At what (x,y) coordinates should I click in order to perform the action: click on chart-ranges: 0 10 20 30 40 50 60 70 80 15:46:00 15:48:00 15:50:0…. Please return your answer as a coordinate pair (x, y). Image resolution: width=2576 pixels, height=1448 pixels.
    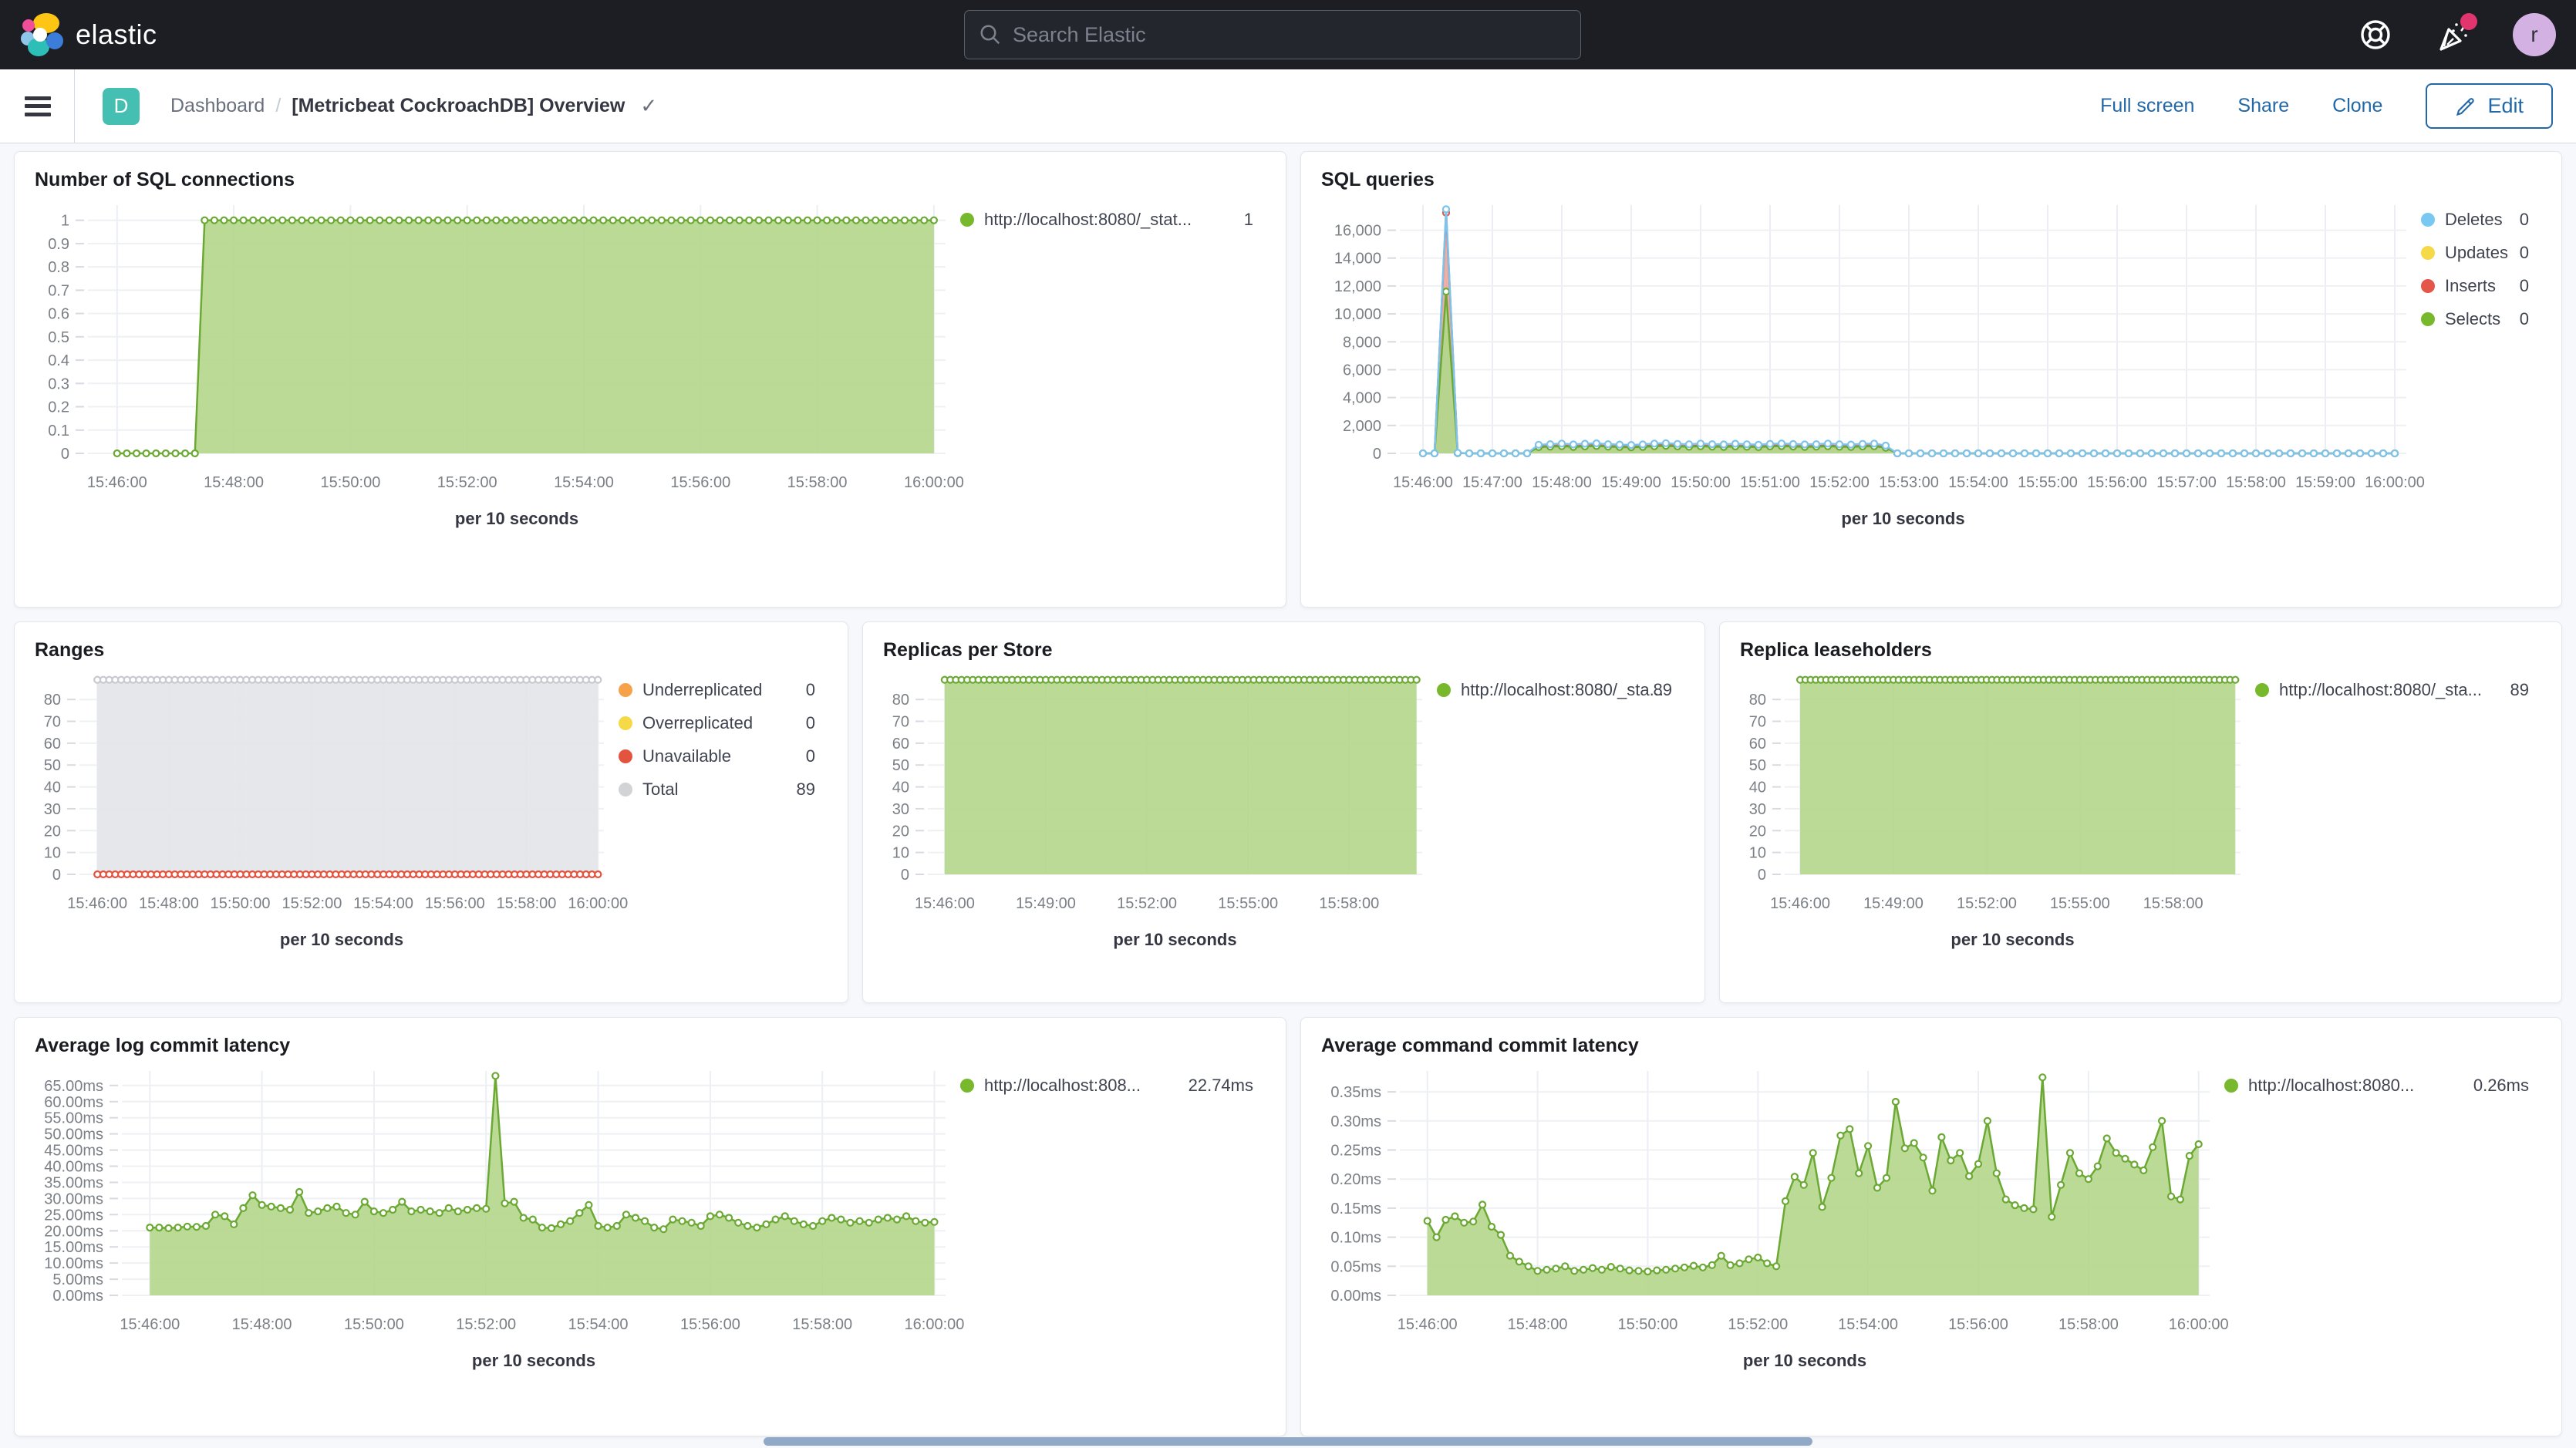
    Looking at the image, I should click on (431, 824).